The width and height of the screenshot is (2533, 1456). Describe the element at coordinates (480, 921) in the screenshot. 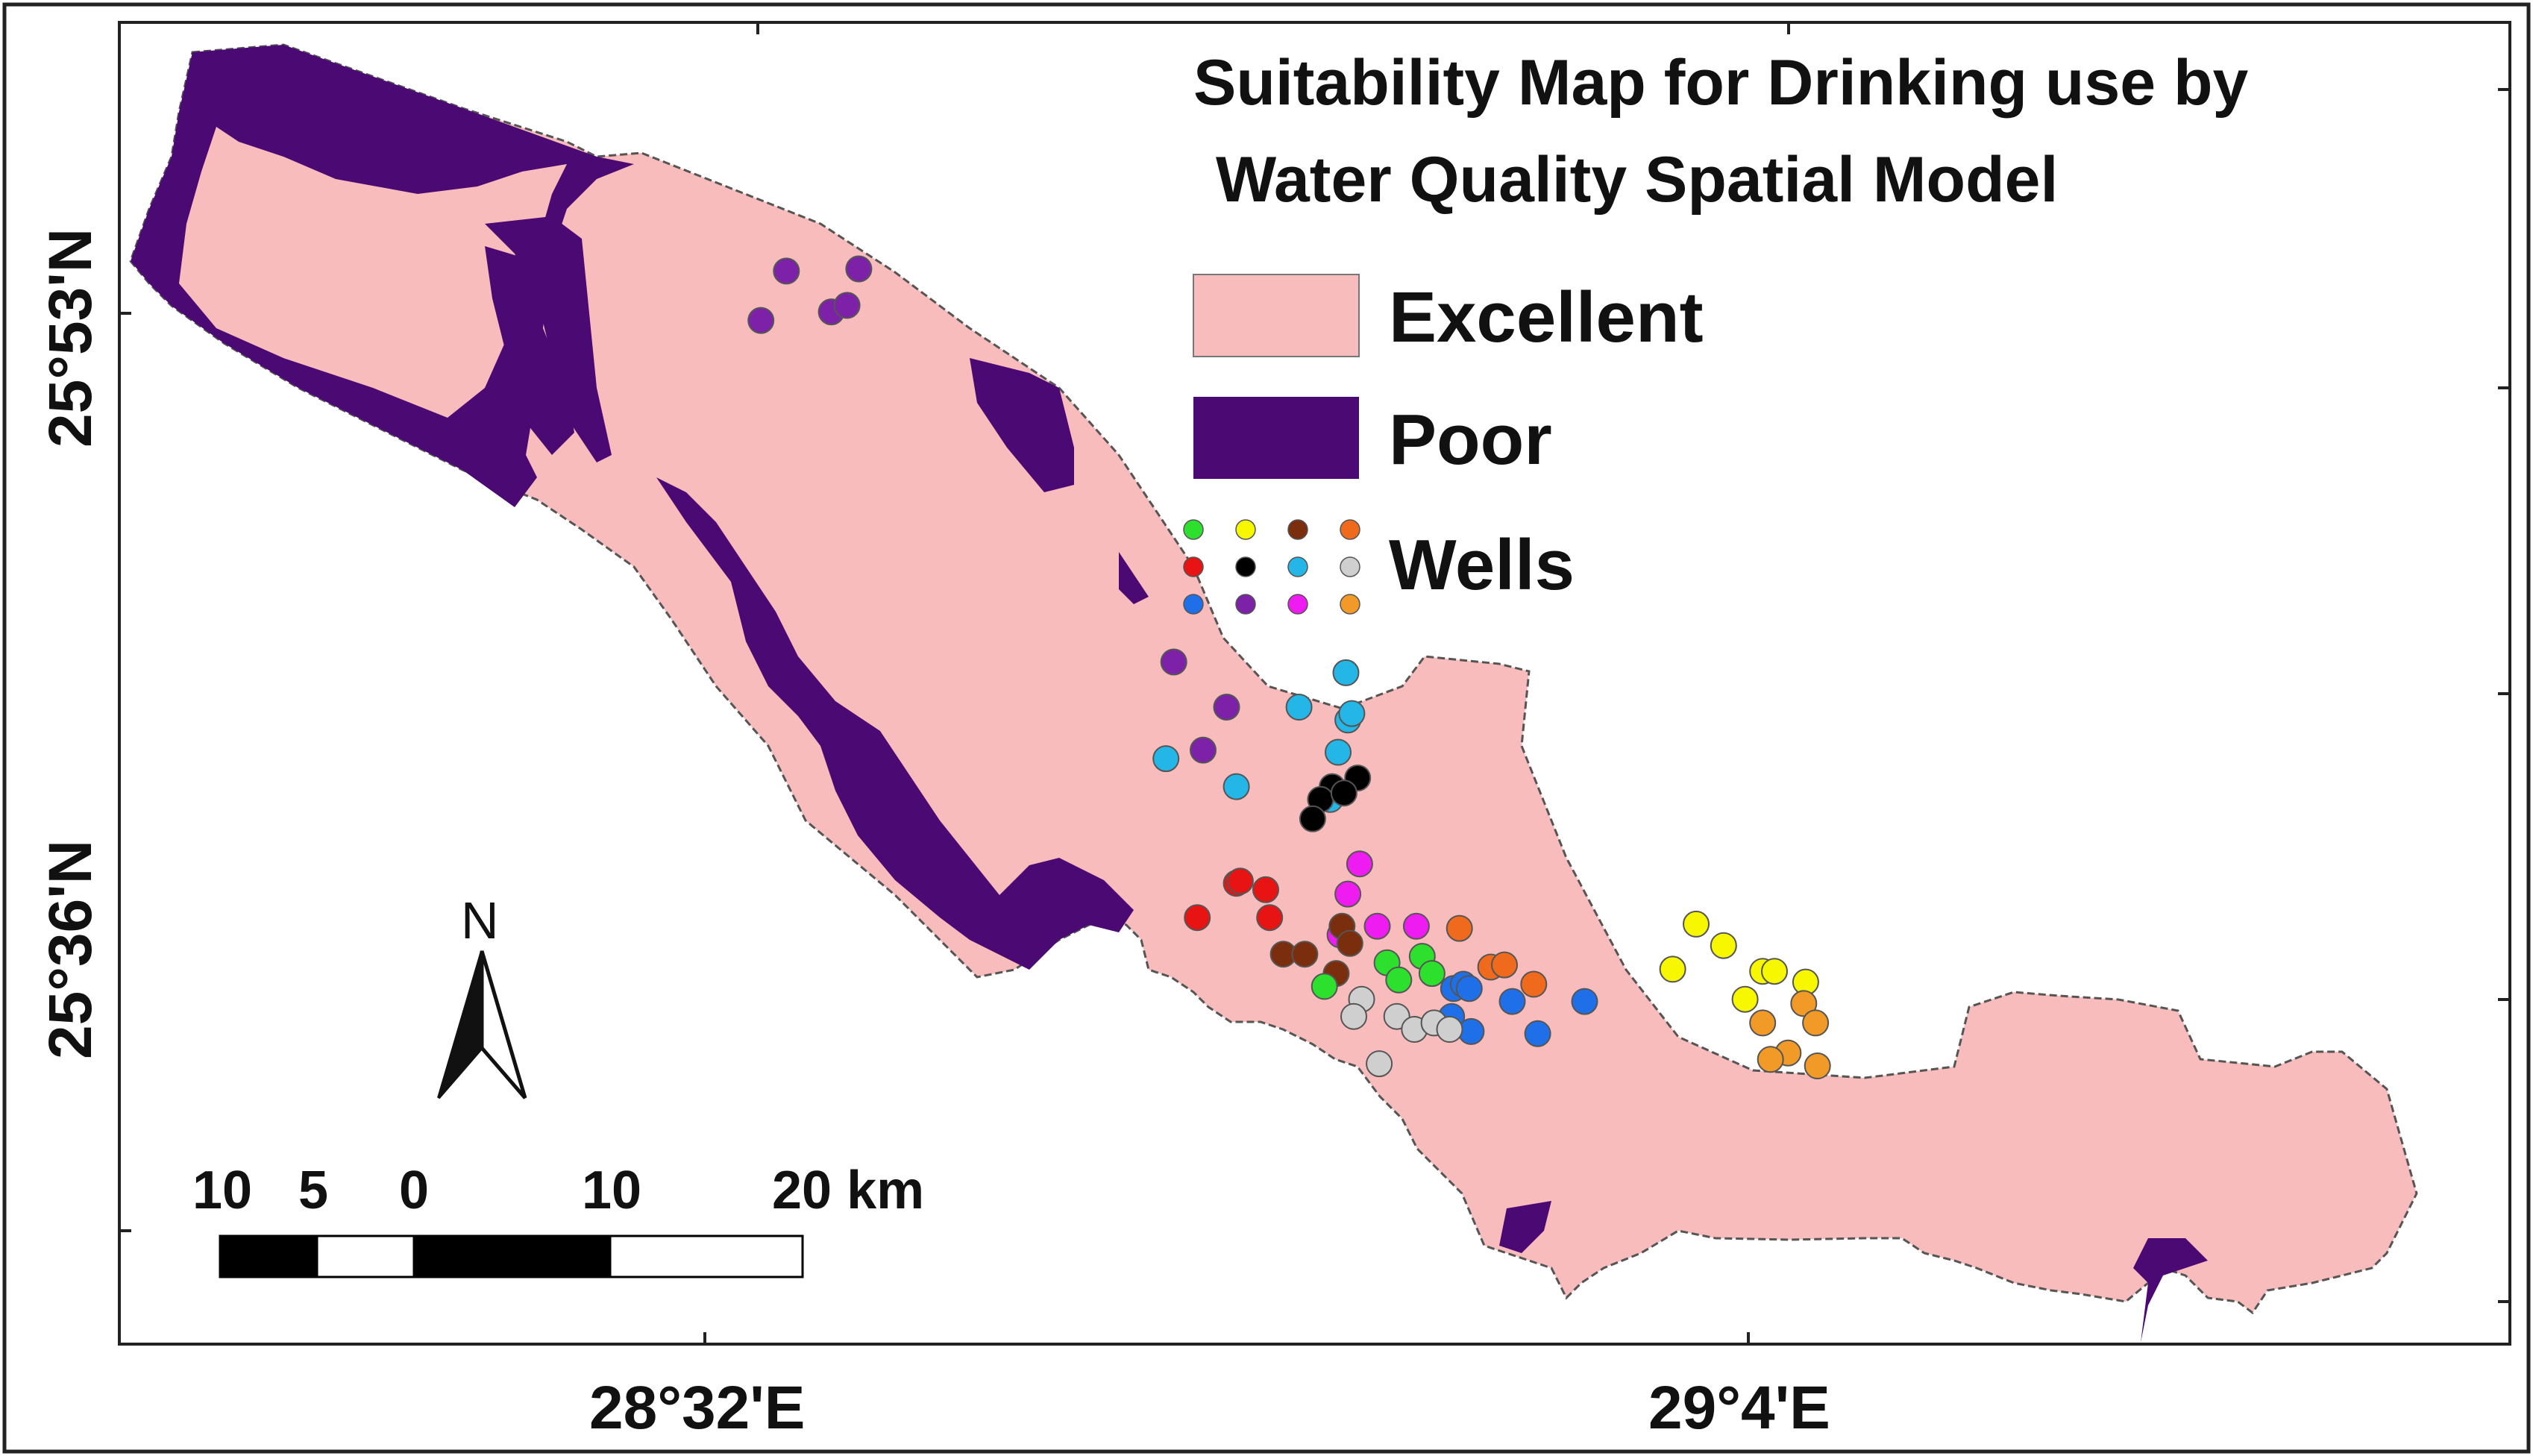

I see `north-label: N` at that location.